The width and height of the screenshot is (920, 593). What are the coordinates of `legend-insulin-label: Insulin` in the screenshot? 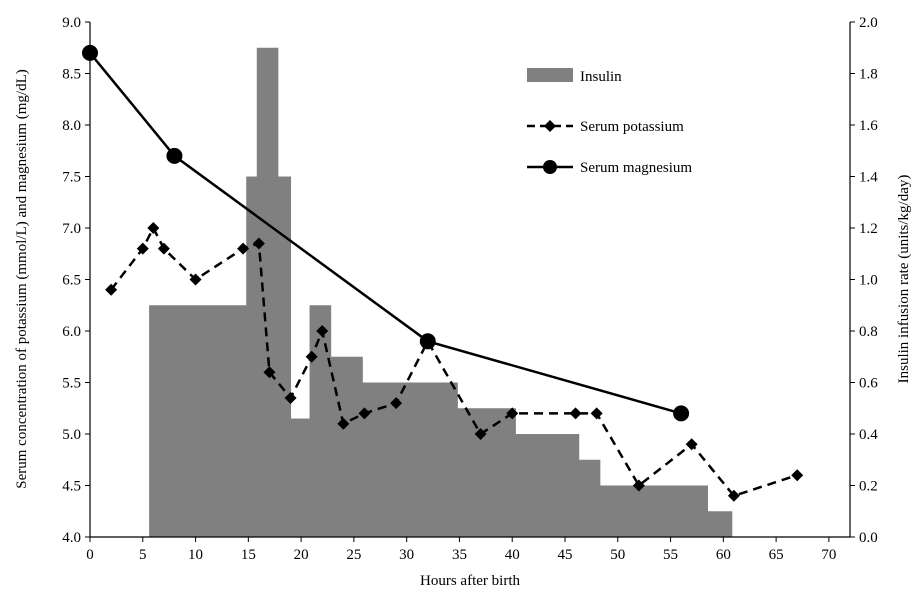 It's located at (601, 77).